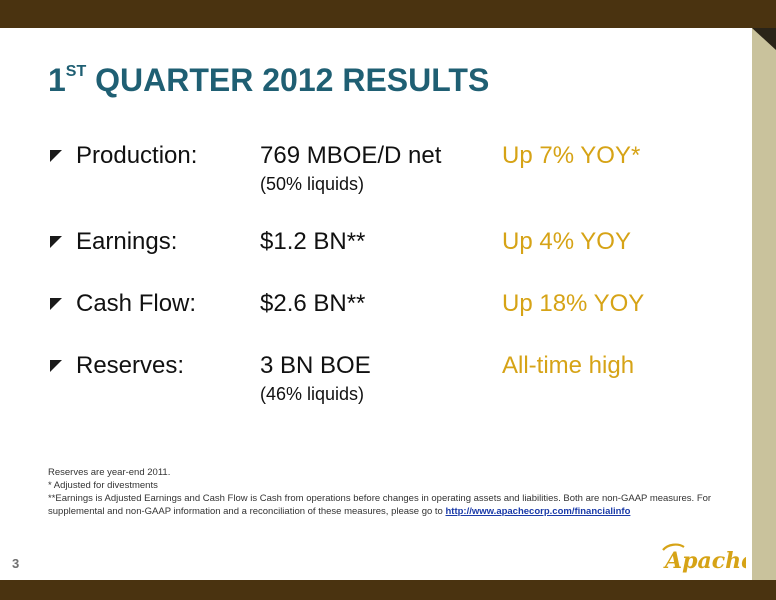 The image size is (776, 600). I want to click on result-label: Reserves:, so click(130, 365).